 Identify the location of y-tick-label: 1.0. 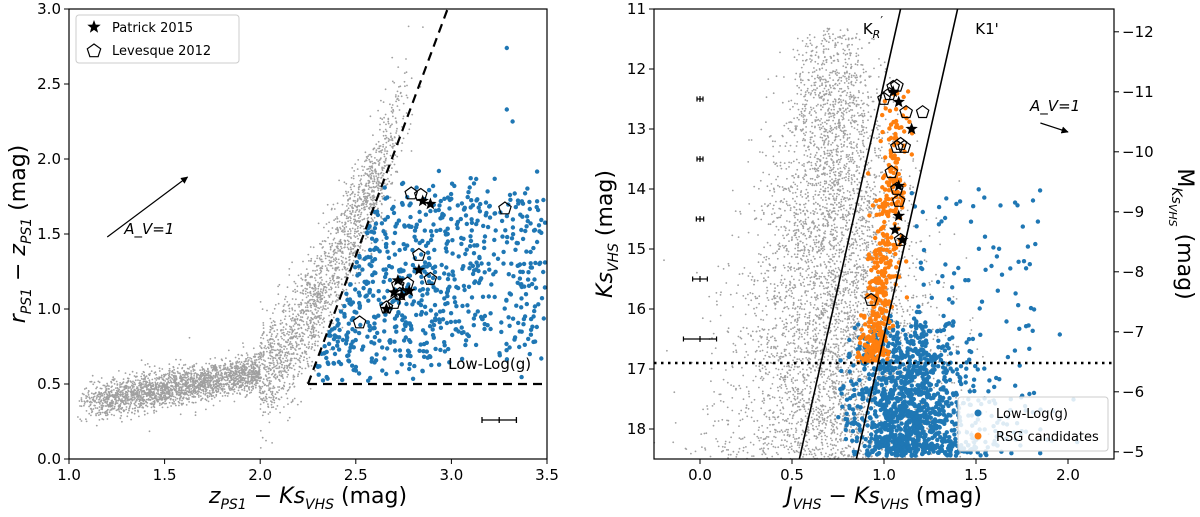
(49, 309).